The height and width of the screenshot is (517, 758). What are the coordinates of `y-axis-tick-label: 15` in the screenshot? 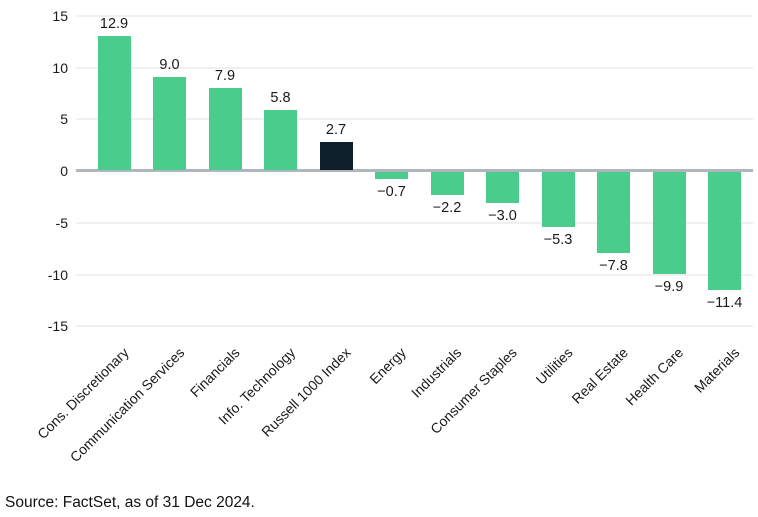 It's located at (60, 15).